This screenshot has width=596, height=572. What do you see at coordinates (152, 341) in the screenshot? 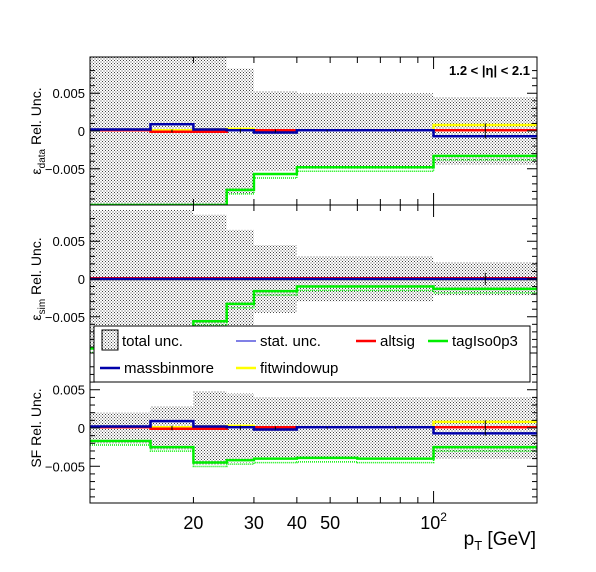
I see `legend-label-total: total unc.` at bounding box center [152, 341].